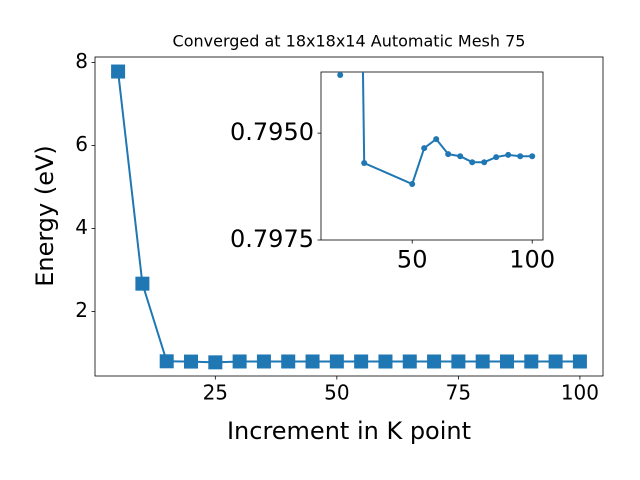  I want to click on y-tick-label: 8, so click(81, 61).